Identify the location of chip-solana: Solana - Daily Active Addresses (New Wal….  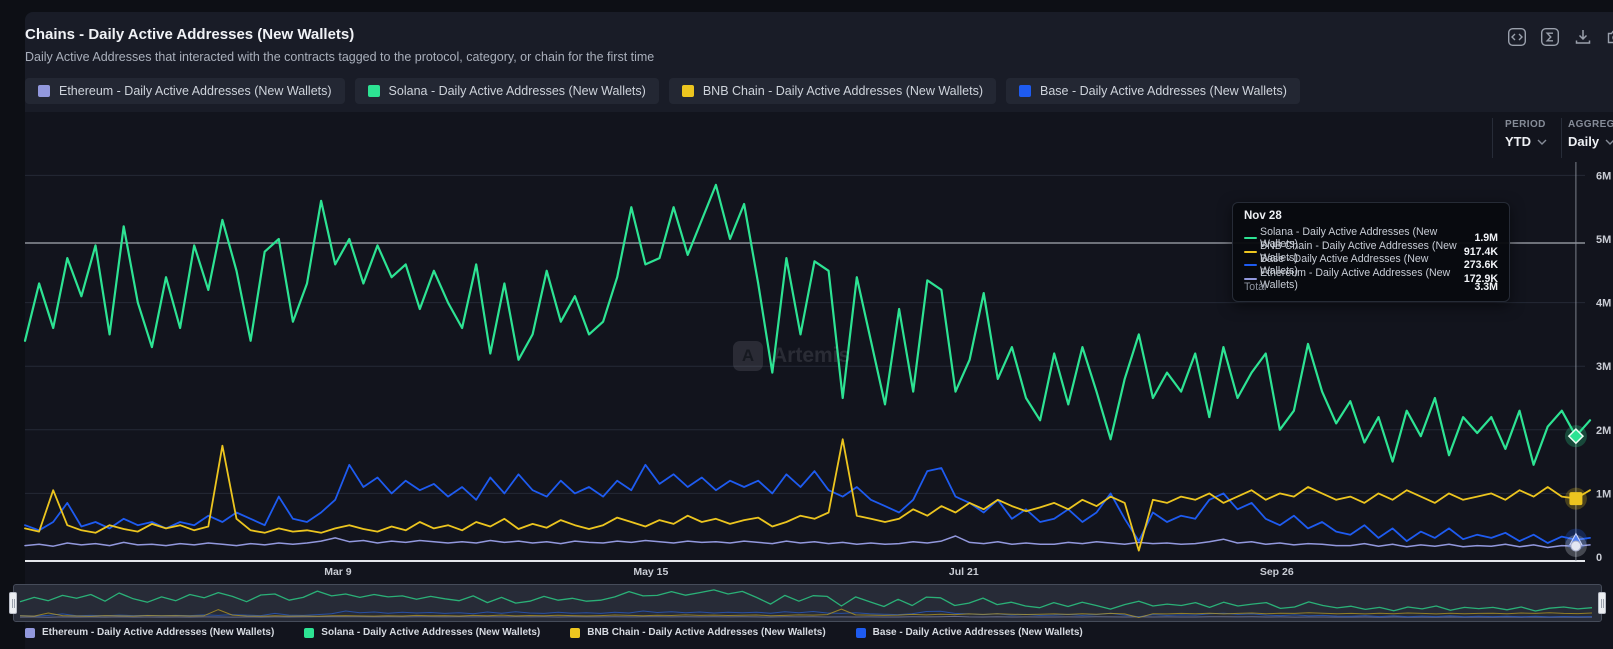
(506, 91).